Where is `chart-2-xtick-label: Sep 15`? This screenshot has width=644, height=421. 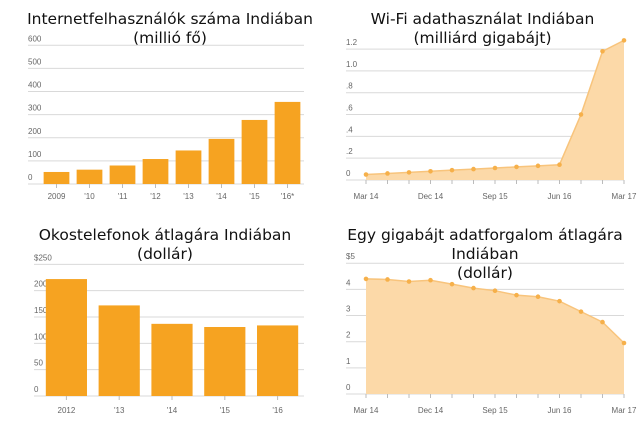
chart-2-xtick-label: Sep 15 is located at coordinates (495, 196).